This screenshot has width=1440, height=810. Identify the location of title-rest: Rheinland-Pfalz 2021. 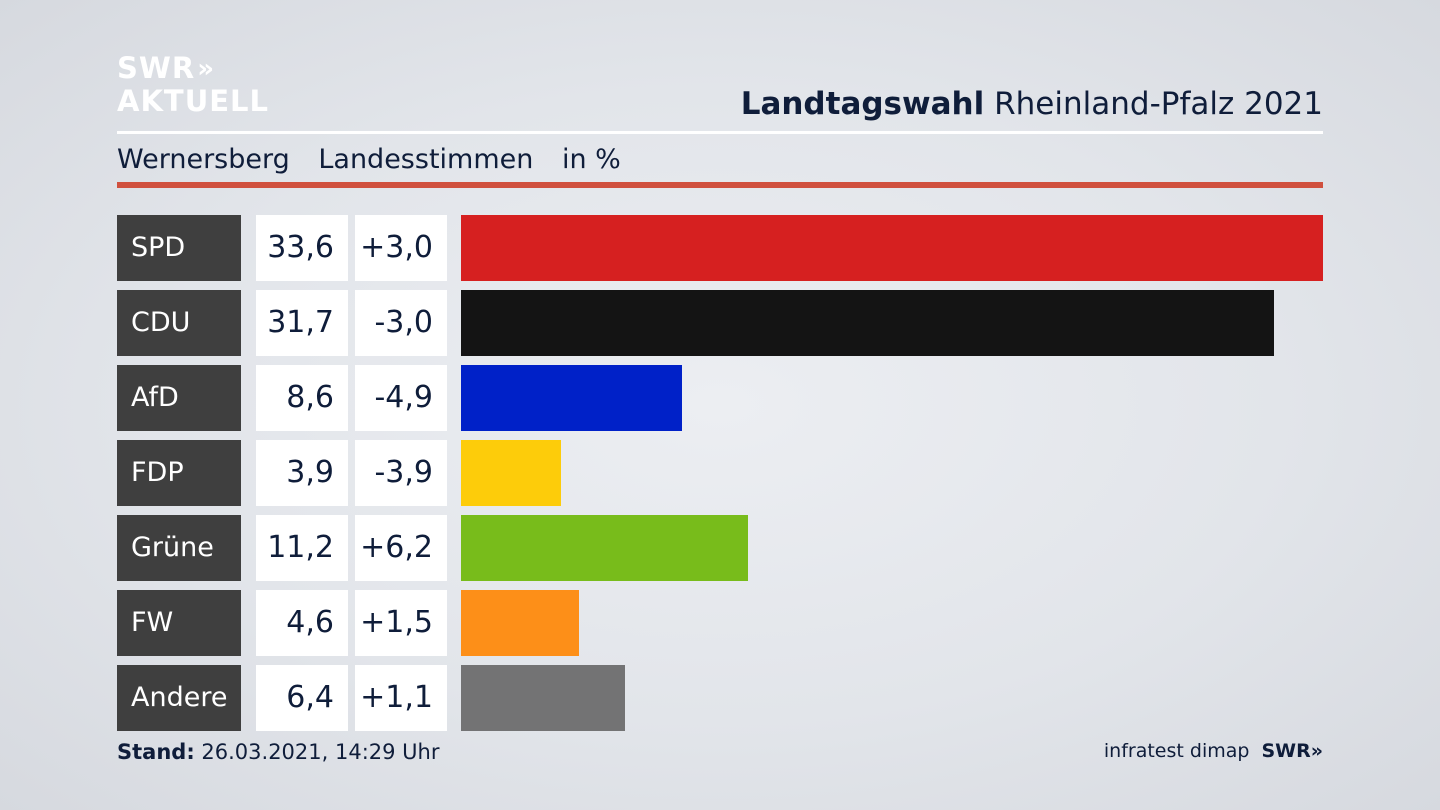
(1153, 104).